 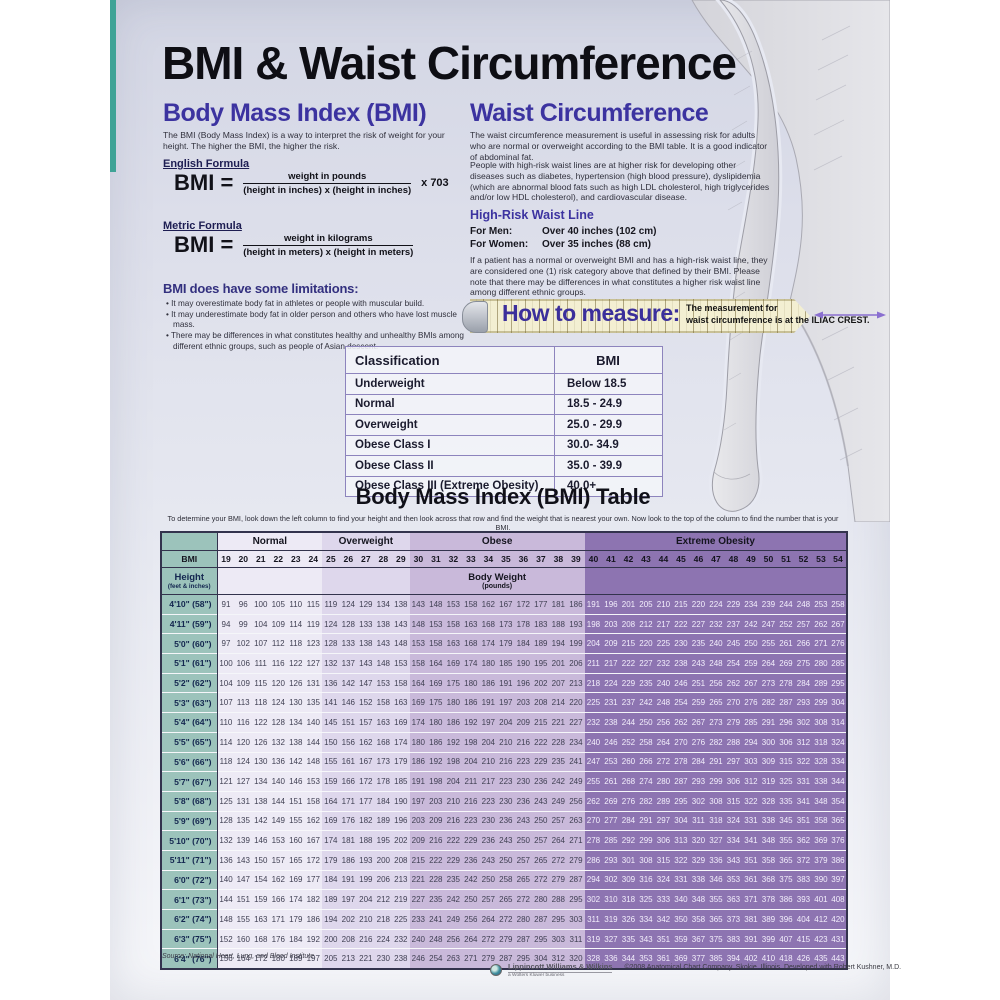 I want to click on weight-cell: 128, so click(x=278, y=722).